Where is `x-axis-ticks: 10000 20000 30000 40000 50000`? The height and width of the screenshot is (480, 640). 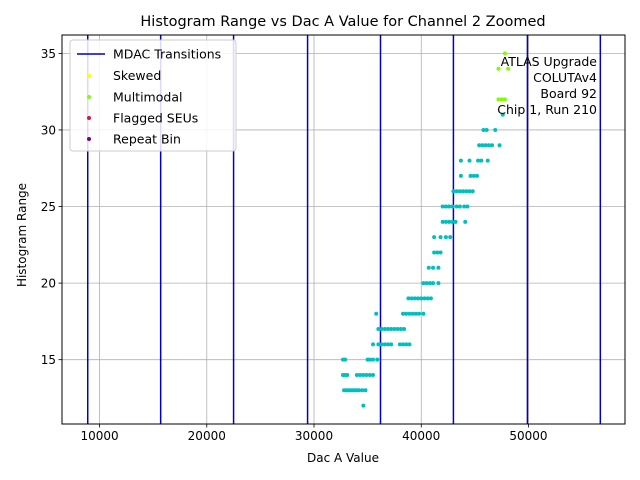 x-axis-ticks: 10000 20000 30000 40000 50000 is located at coordinates (314, 433).